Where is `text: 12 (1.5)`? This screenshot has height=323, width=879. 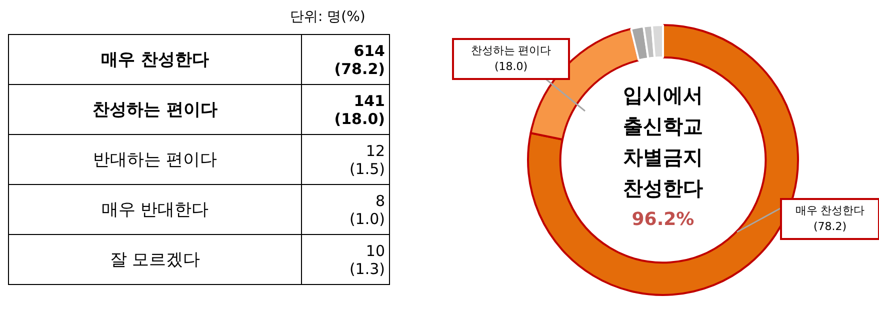
text: 12 (1.5) is located at coordinates (346, 159).